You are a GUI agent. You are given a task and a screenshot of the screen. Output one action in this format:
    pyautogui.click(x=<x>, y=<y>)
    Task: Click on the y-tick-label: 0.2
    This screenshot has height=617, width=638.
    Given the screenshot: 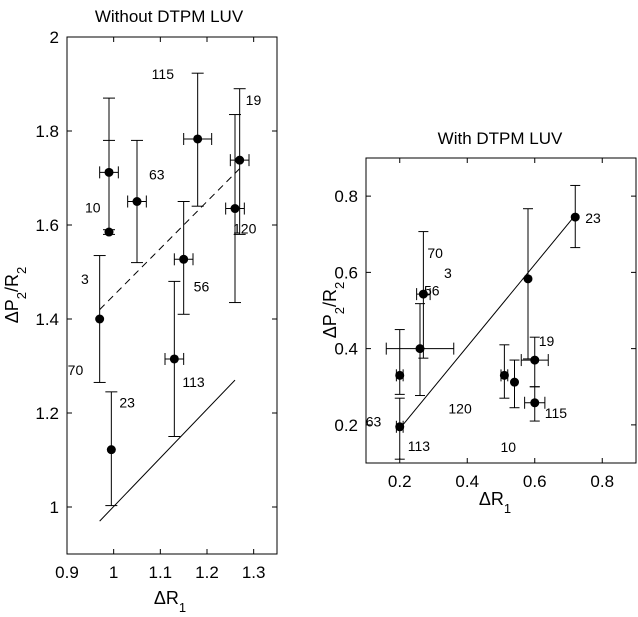 What is the action you would take?
    pyautogui.click(x=346, y=425)
    